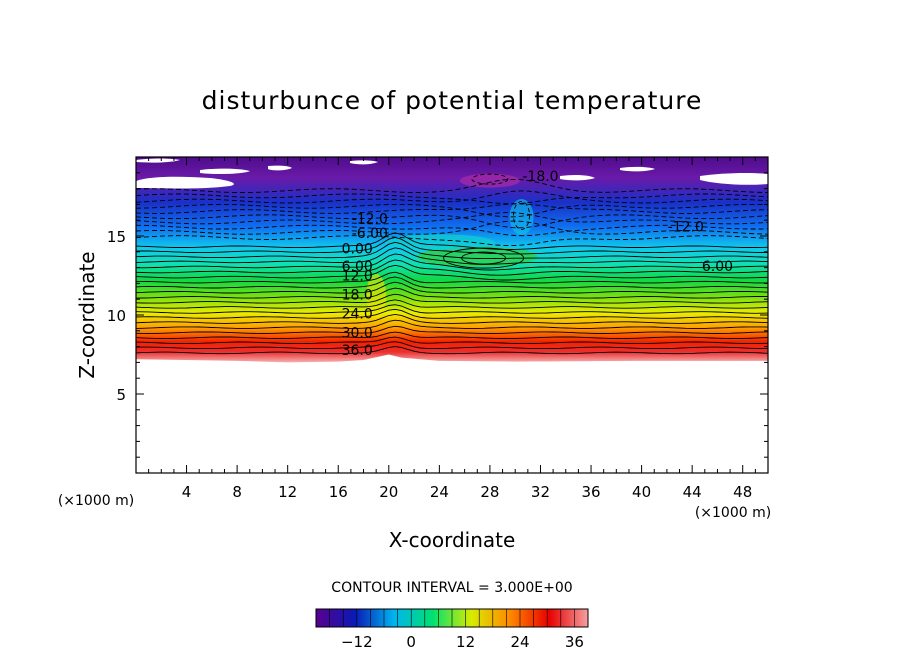 The width and height of the screenshot is (904, 654). What do you see at coordinates (733, 513) in the screenshot?
I see `x-axis-unit: (×1000 m)` at bounding box center [733, 513].